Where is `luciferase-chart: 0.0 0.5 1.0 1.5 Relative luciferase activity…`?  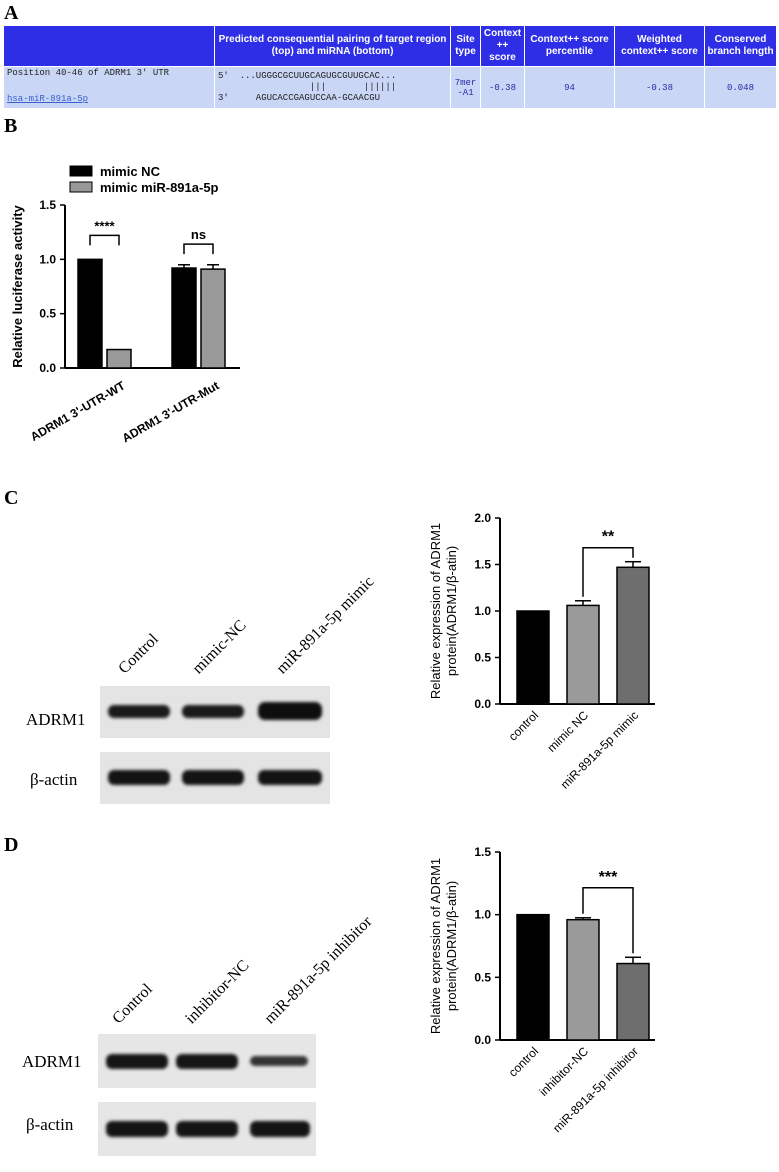
luciferase-chart: 0.0 0.5 1.0 1.5 Relative luciferase activity… is located at coordinates (125, 304).